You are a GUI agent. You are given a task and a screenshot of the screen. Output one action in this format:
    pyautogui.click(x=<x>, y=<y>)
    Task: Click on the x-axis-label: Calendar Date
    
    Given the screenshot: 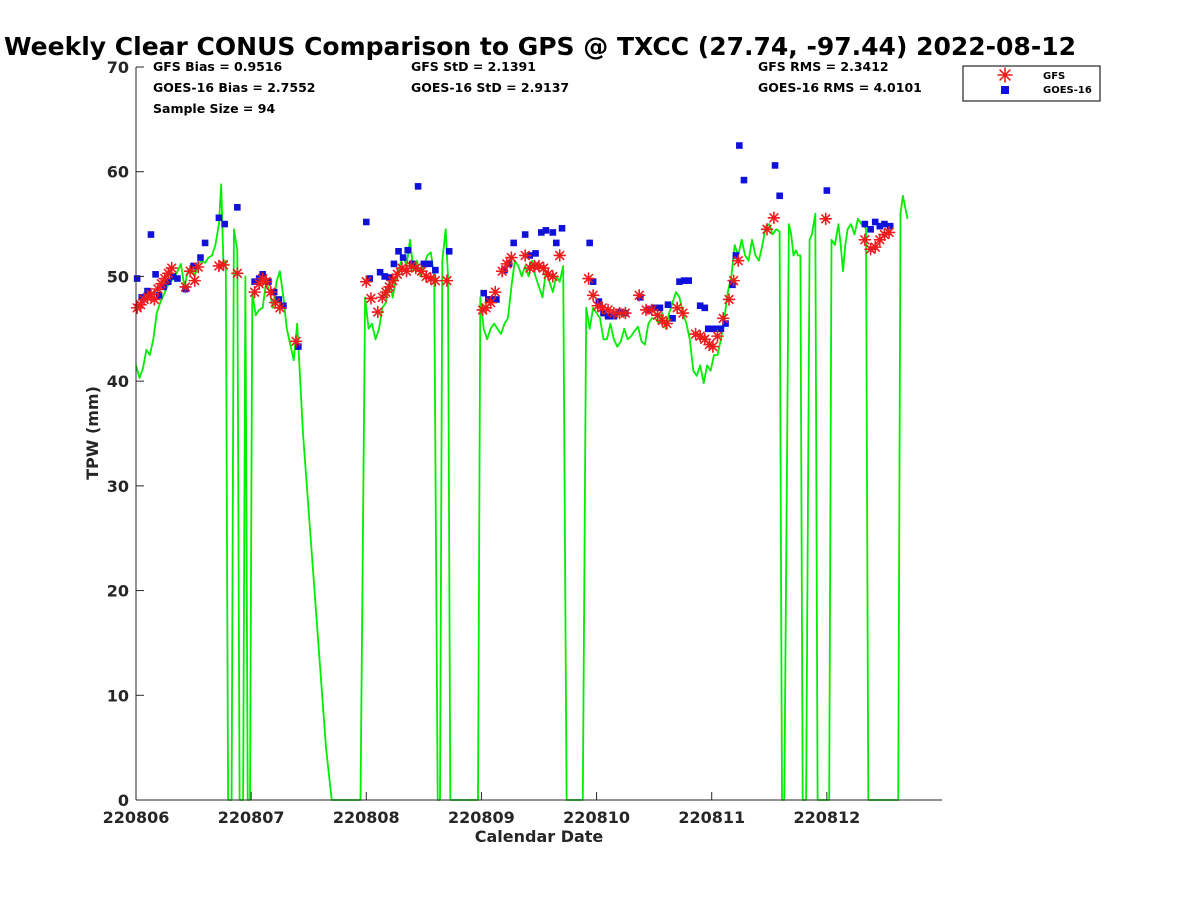 What is the action you would take?
    pyautogui.click(x=539, y=836)
    